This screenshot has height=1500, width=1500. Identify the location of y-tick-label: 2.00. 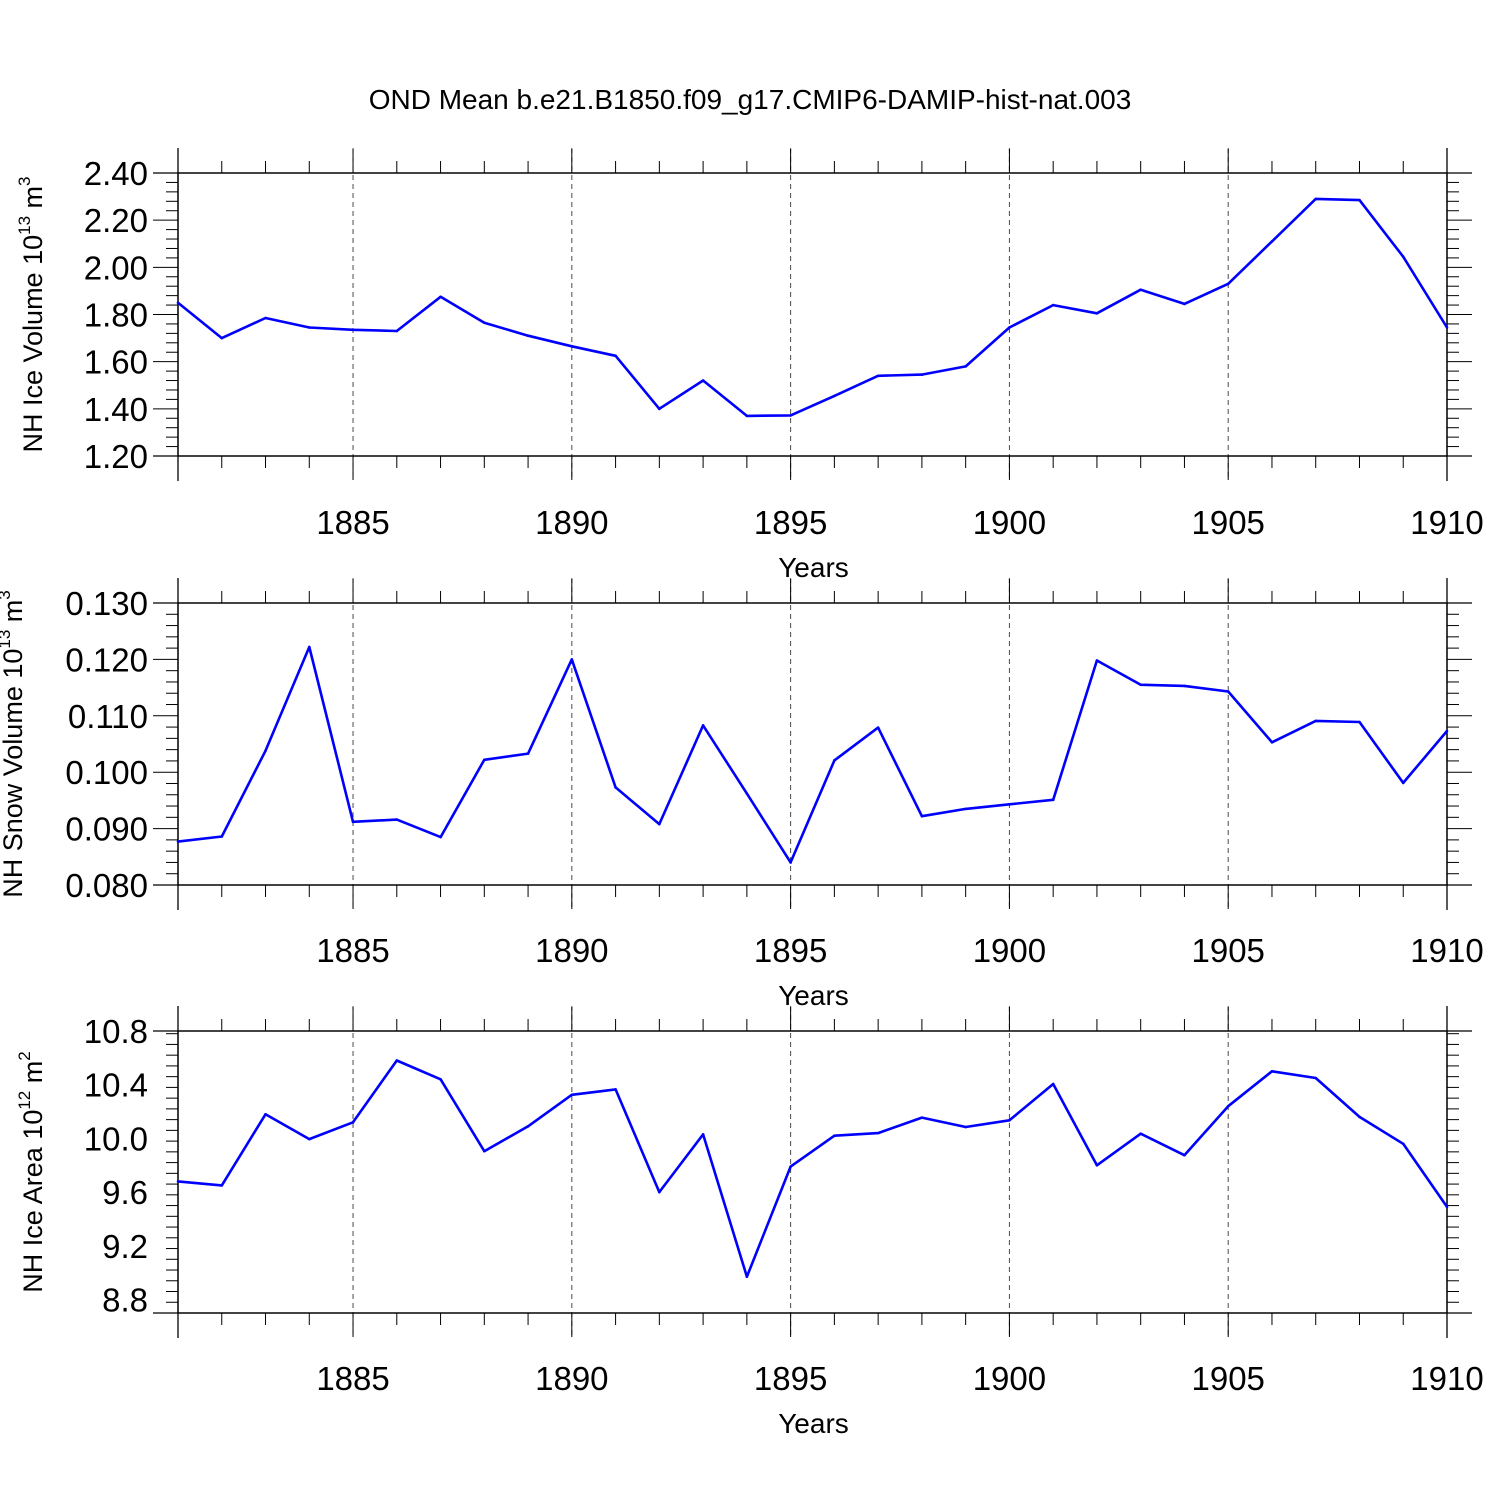
(116, 267).